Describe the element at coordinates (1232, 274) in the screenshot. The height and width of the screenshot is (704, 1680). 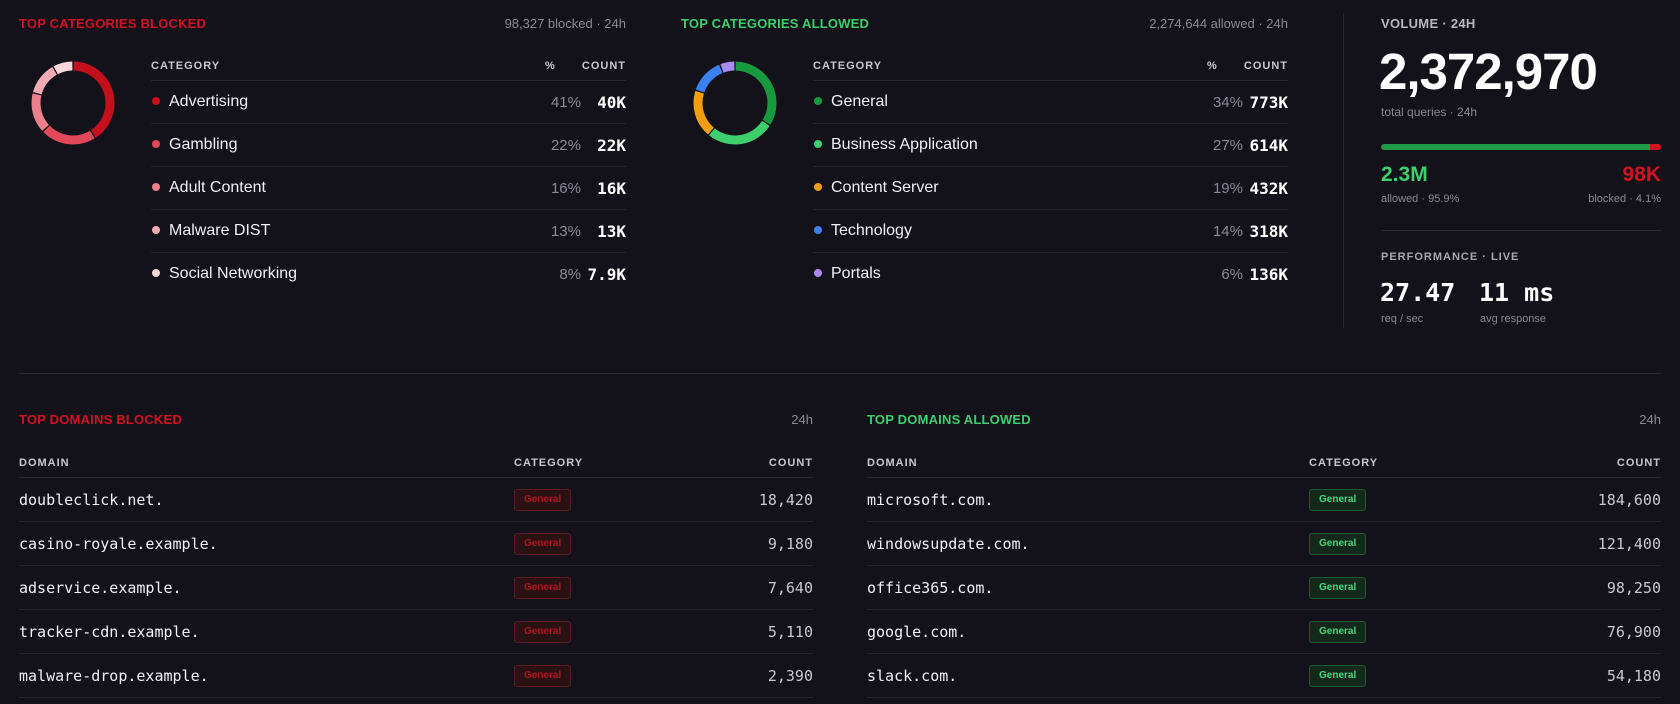
I see `category-percent: 6%` at that location.